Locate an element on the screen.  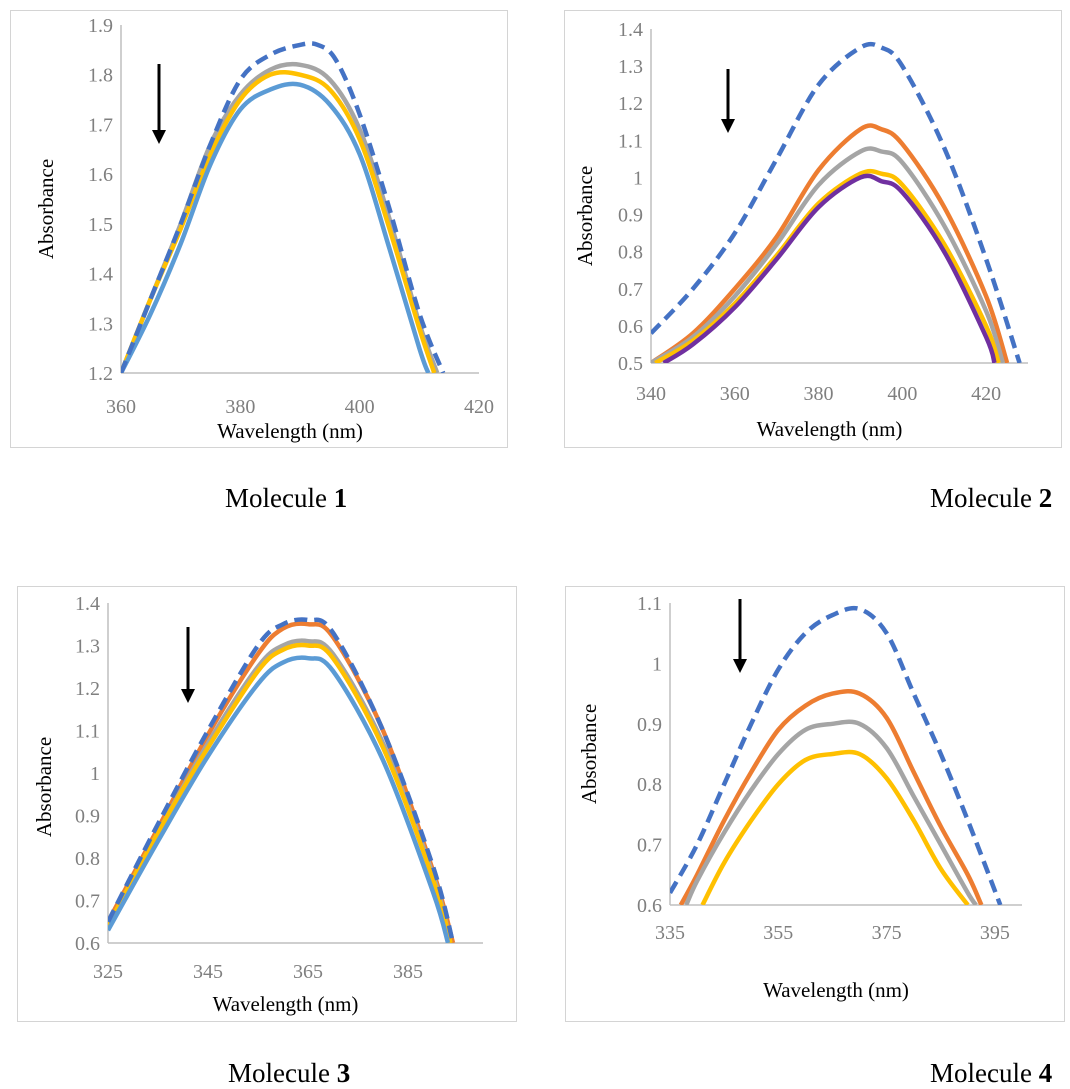
x-tick-label: 385 is located at coordinates (408, 972).